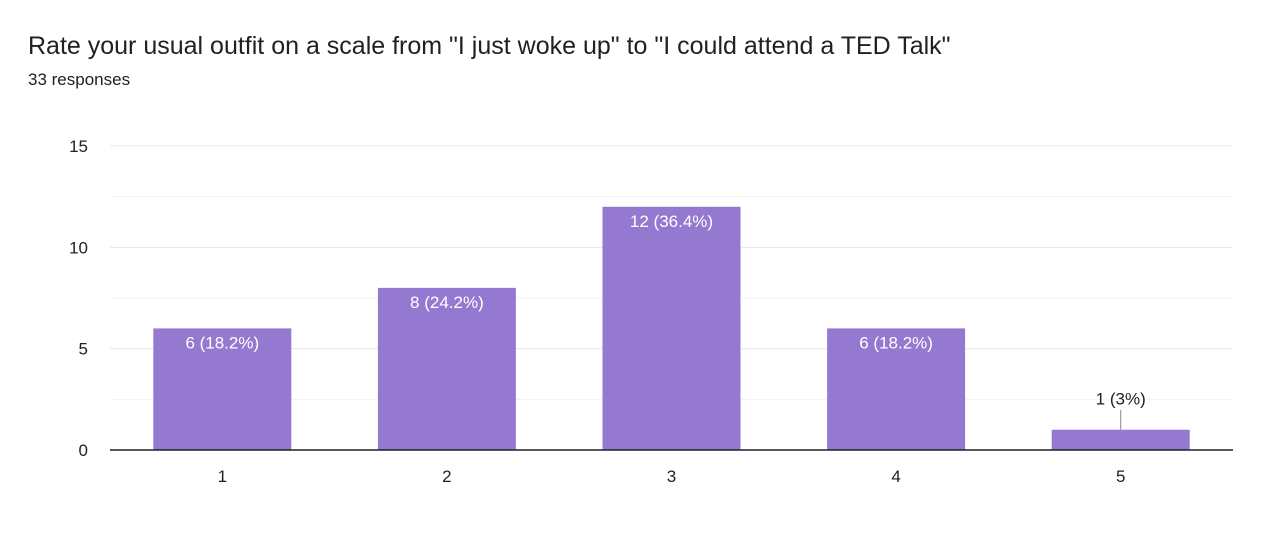 The height and width of the screenshot is (552, 1284). I want to click on x-tick-label: 3, so click(671, 476).